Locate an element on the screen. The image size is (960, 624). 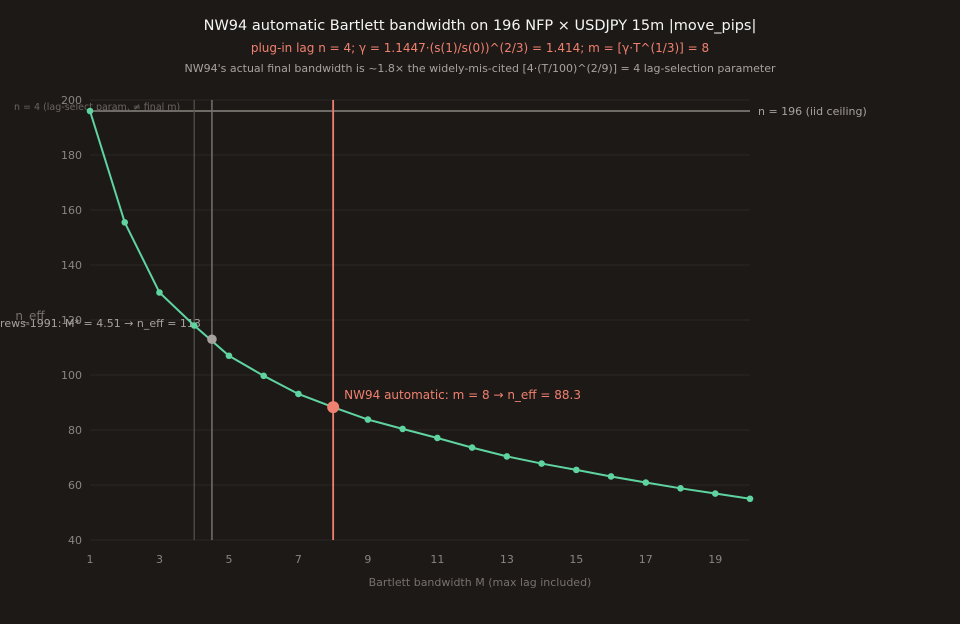
y-tick-label: 140 is located at coordinates (71, 265).